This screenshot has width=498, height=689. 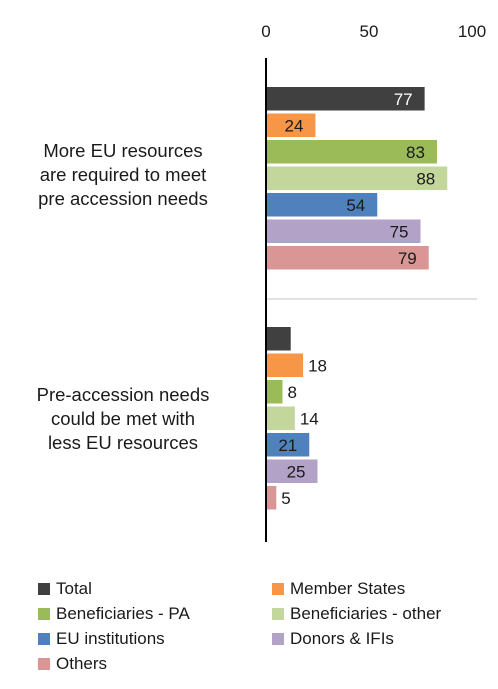 I want to click on legend-item: EU institutions, so click(x=101, y=639).